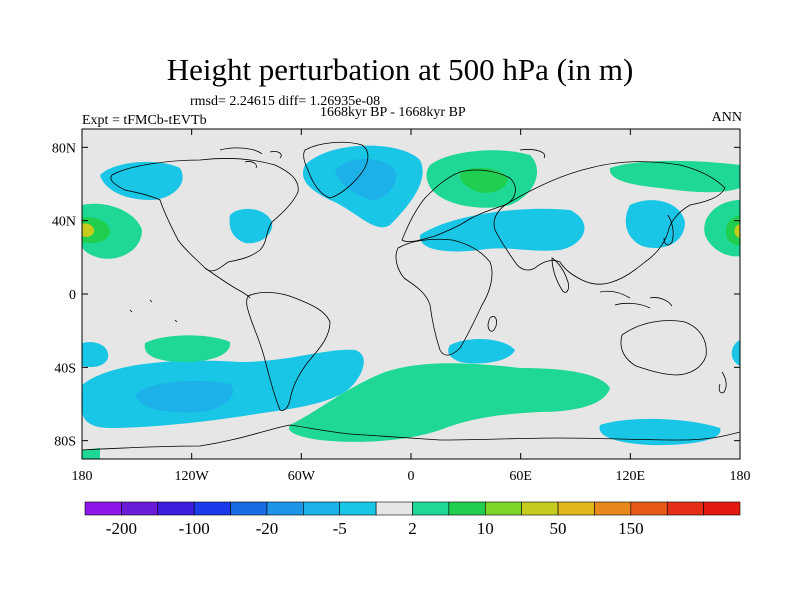 This screenshot has width=800, height=600. Describe the element at coordinates (631, 528) in the screenshot. I see `colorbar-label: 150` at that location.